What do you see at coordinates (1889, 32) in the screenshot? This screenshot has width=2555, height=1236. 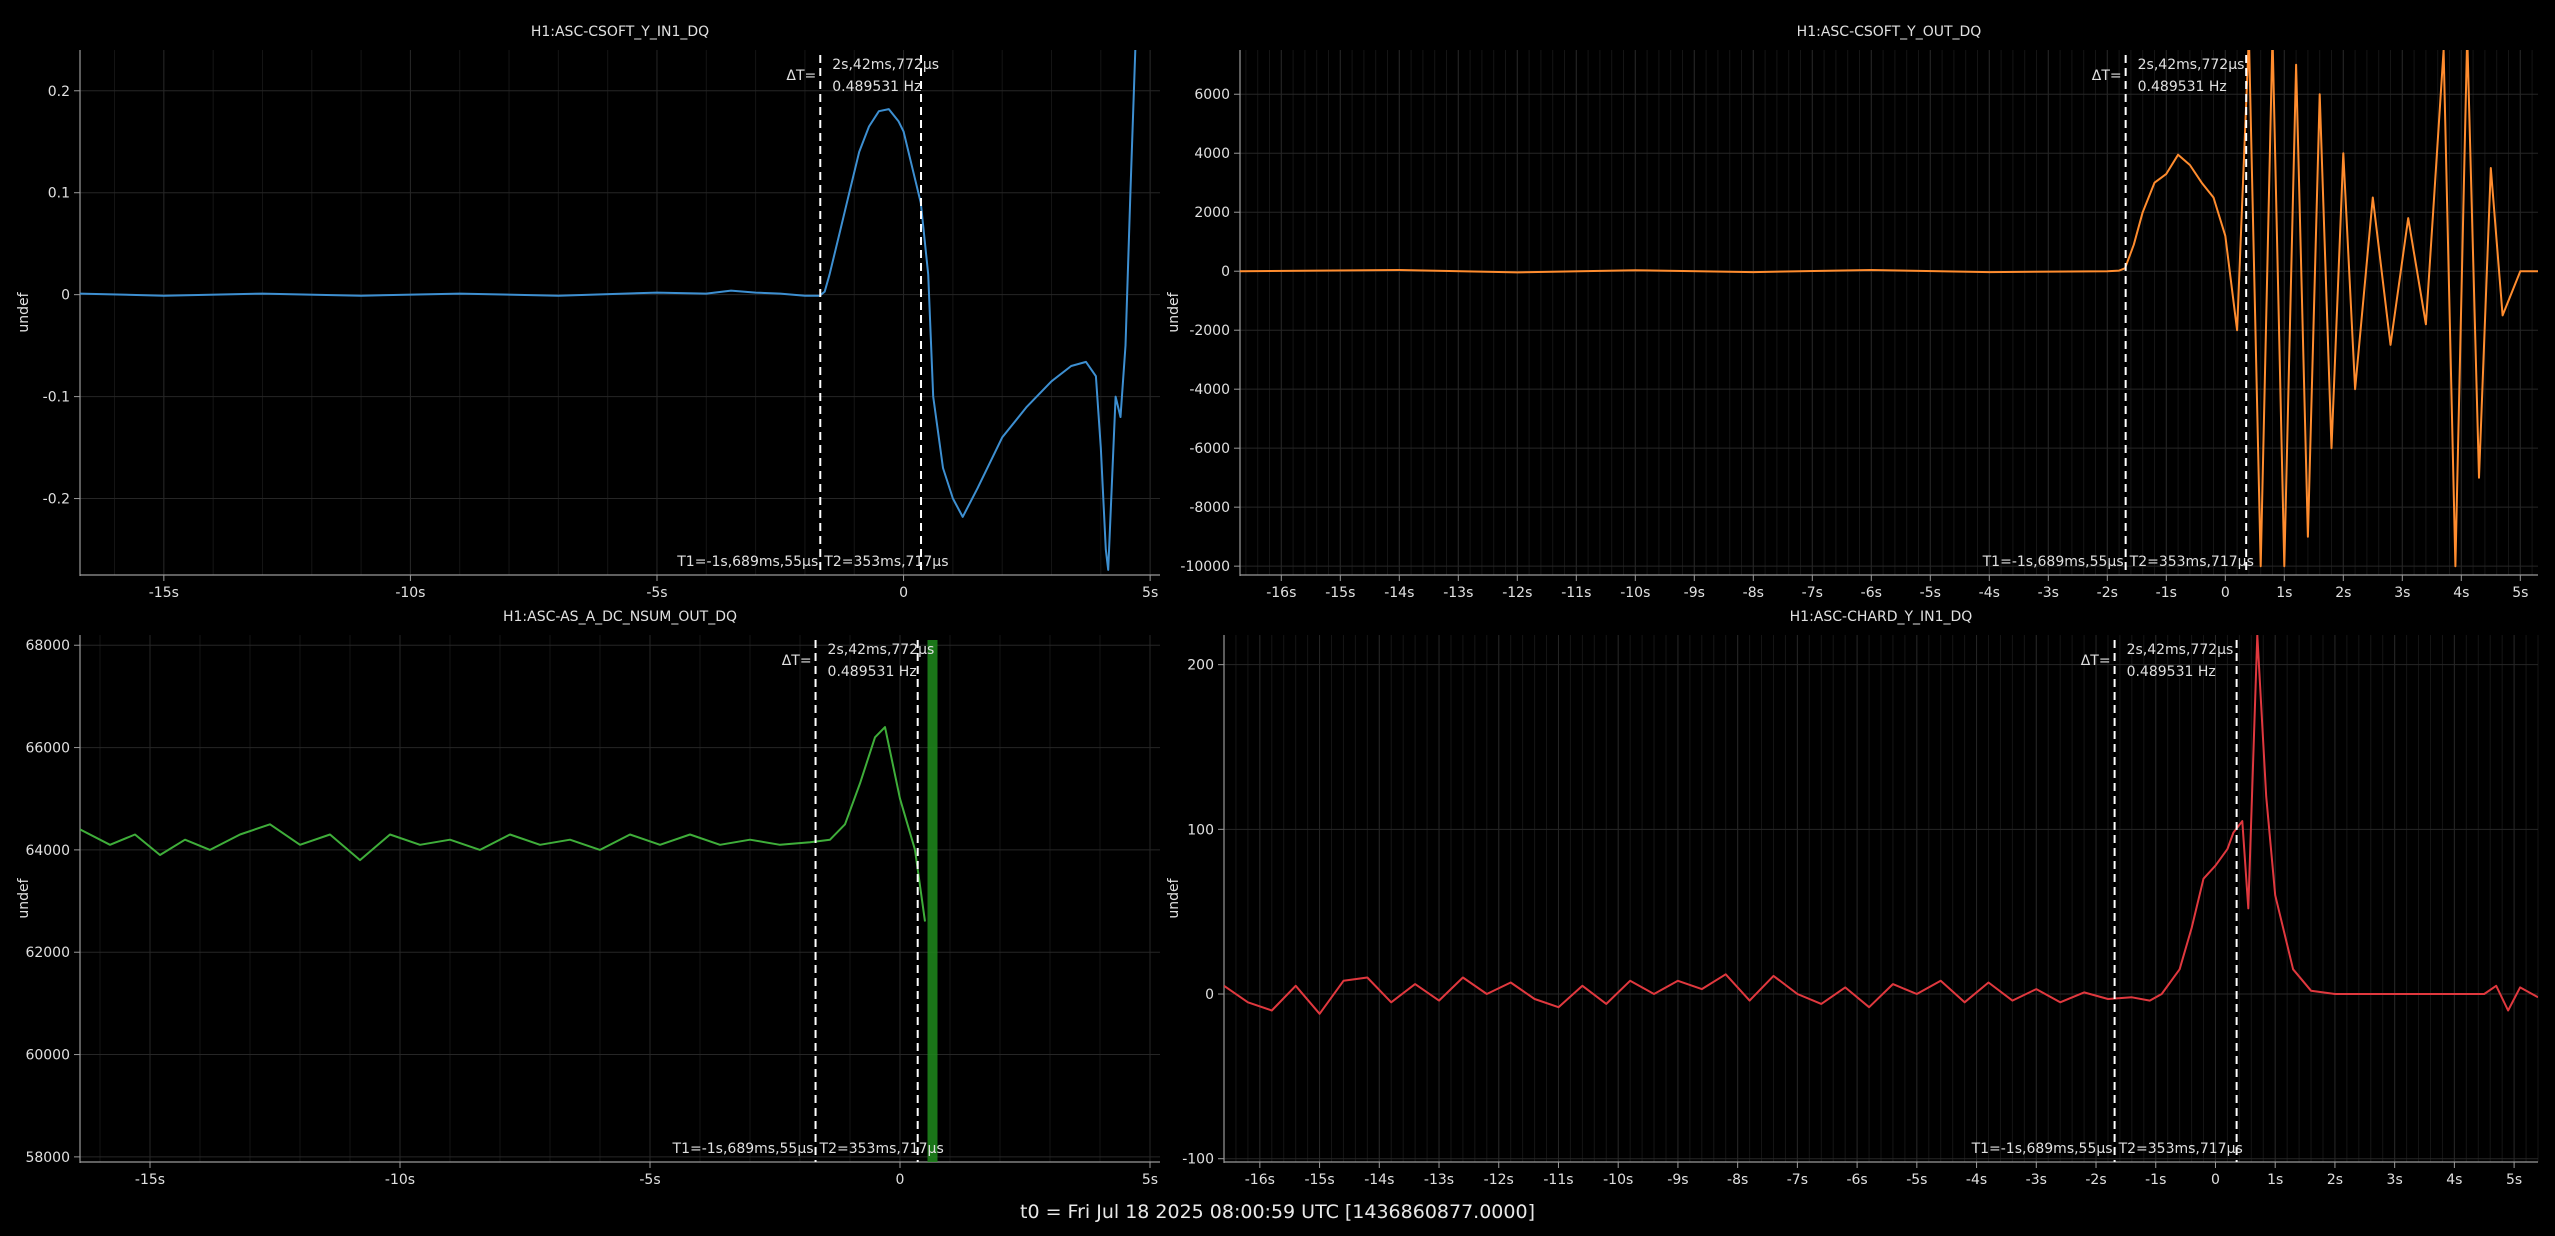 I see `chart-title: H1:ASC-CSOFT_Y_OUT_DQ` at bounding box center [1889, 32].